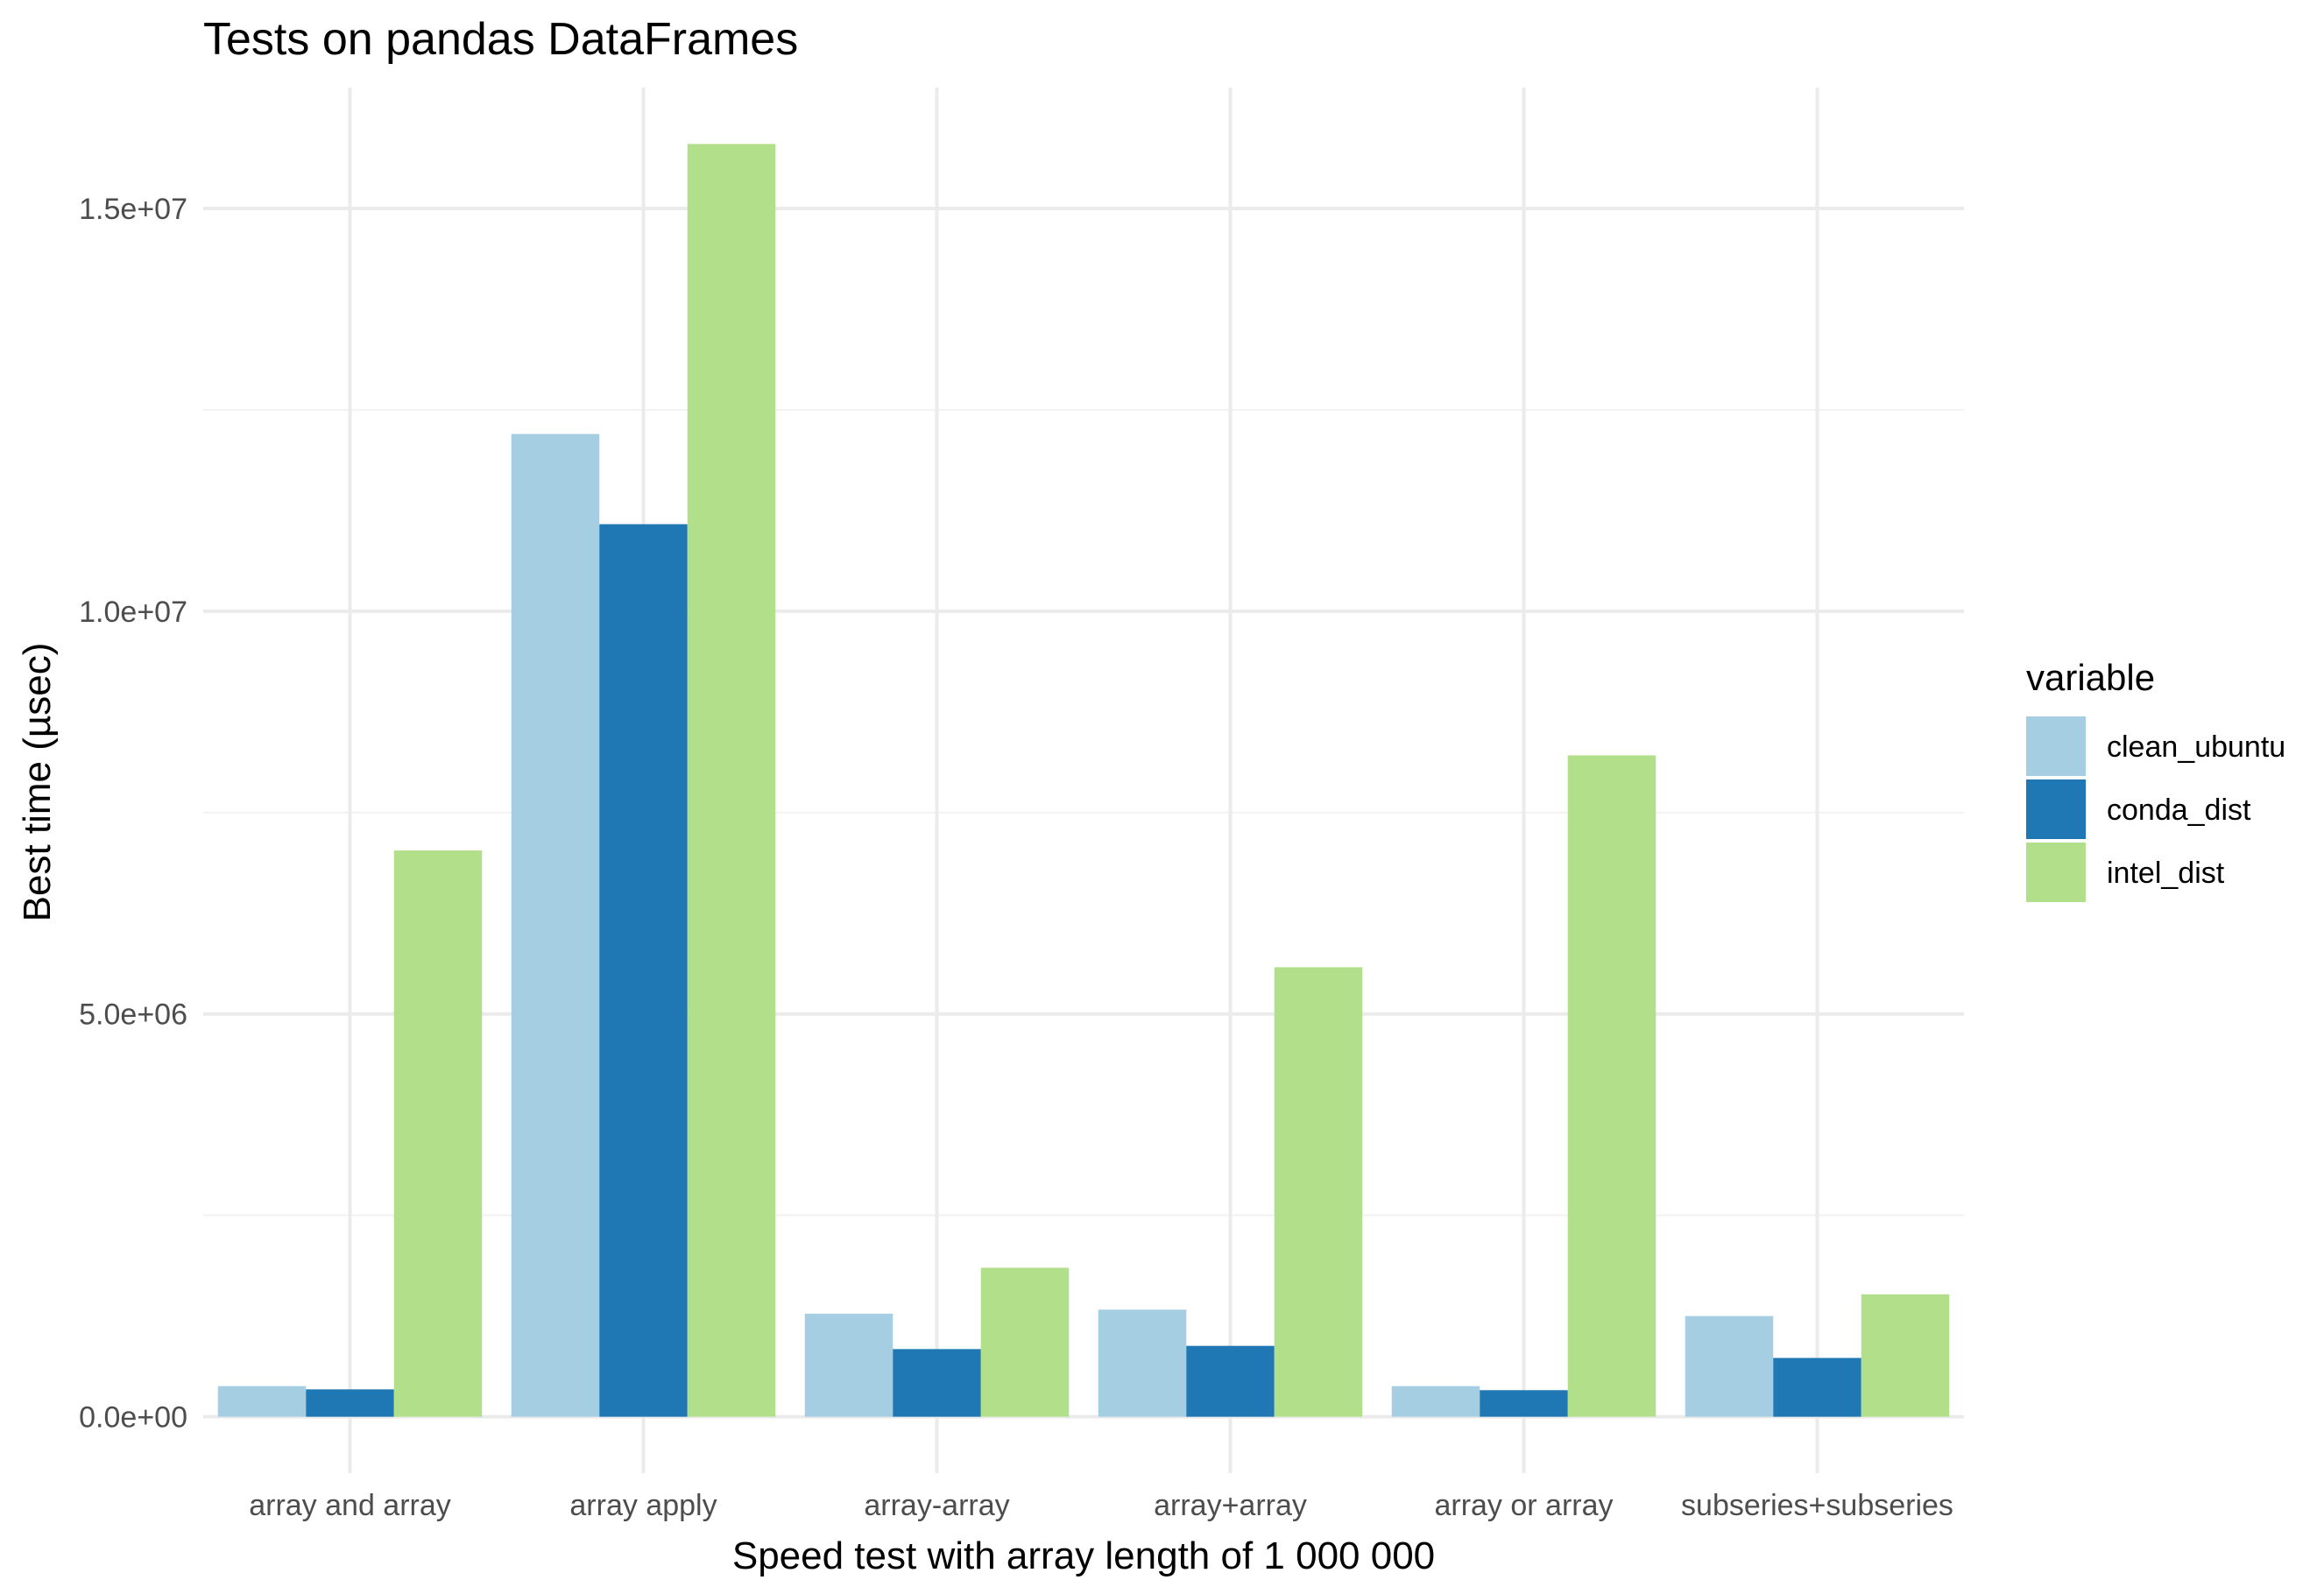 This screenshot has width=2324, height=1587. What do you see at coordinates (37, 782) in the screenshot?
I see `y-axis-title: Best time (µsec)` at bounding box center [37, 782].